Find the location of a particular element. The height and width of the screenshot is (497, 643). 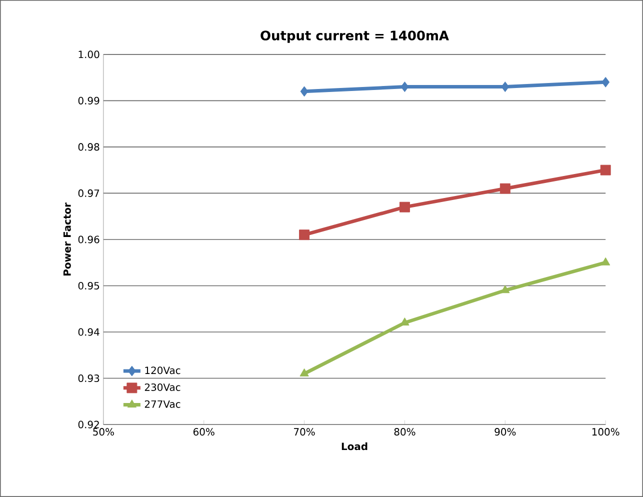

y-tick-label: 0.93 is located at coordinates (89, 378).